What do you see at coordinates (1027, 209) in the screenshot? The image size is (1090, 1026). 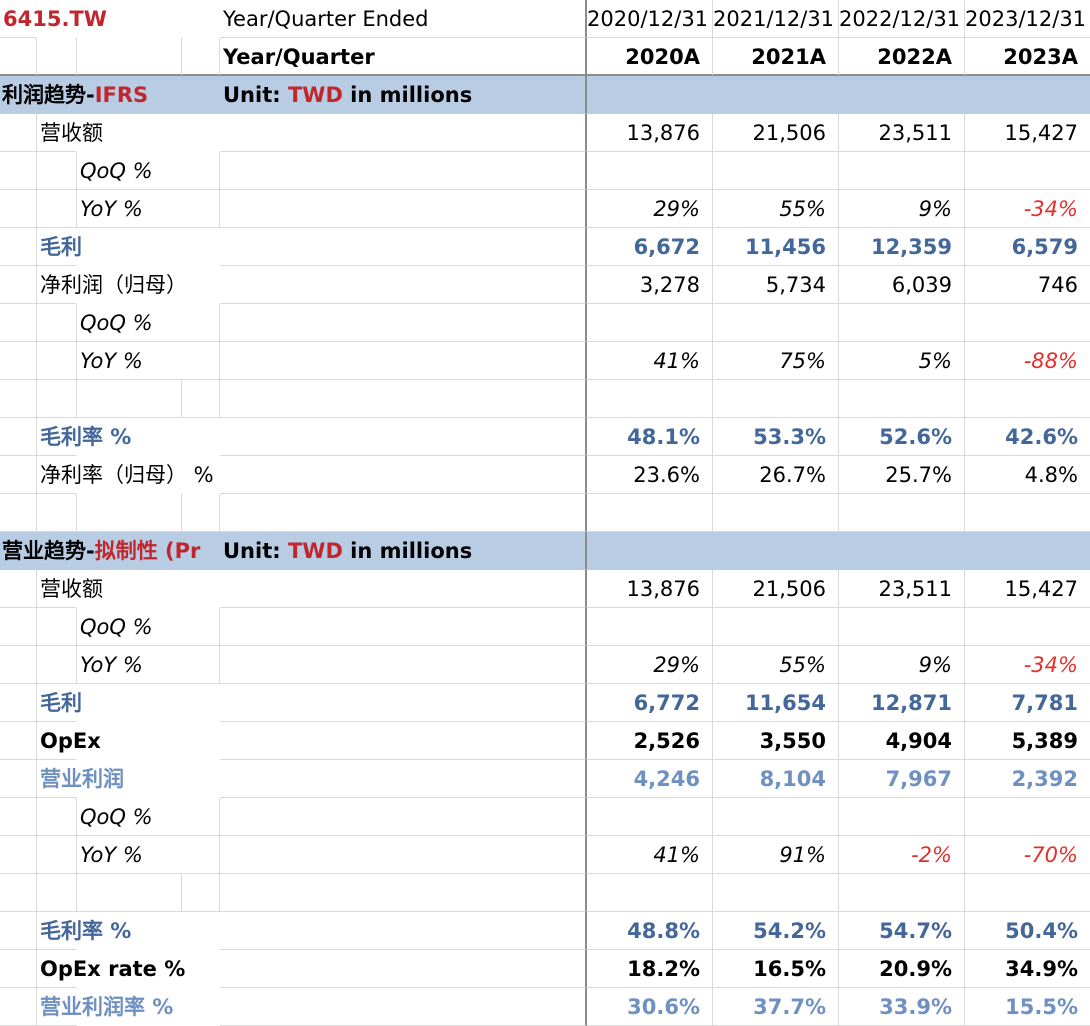 I see `value-cell: -34%` at bounding box center [1027, 209].